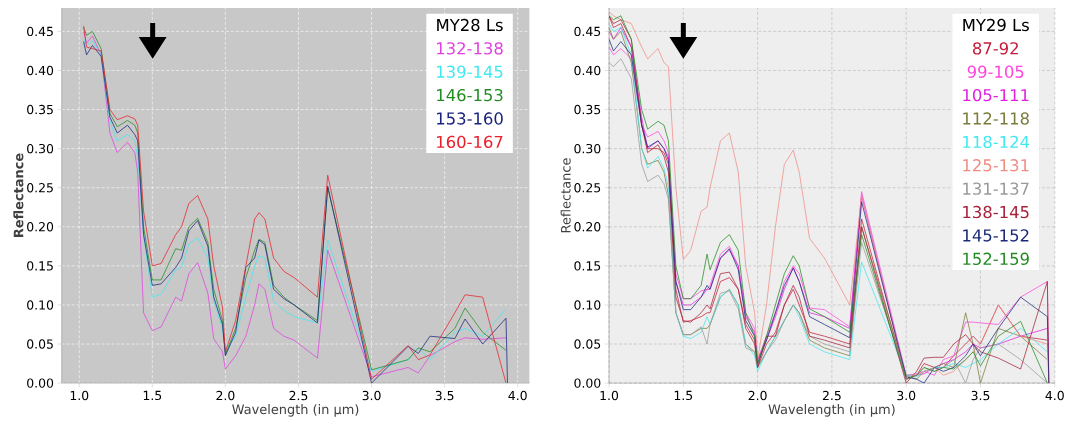 Image resolution: width=1068 pixels, height=431 pixels. What do you see at coordinates (470, 142) in the screenshot?
I see `text: 160-167` at bounding box center [470, 142].